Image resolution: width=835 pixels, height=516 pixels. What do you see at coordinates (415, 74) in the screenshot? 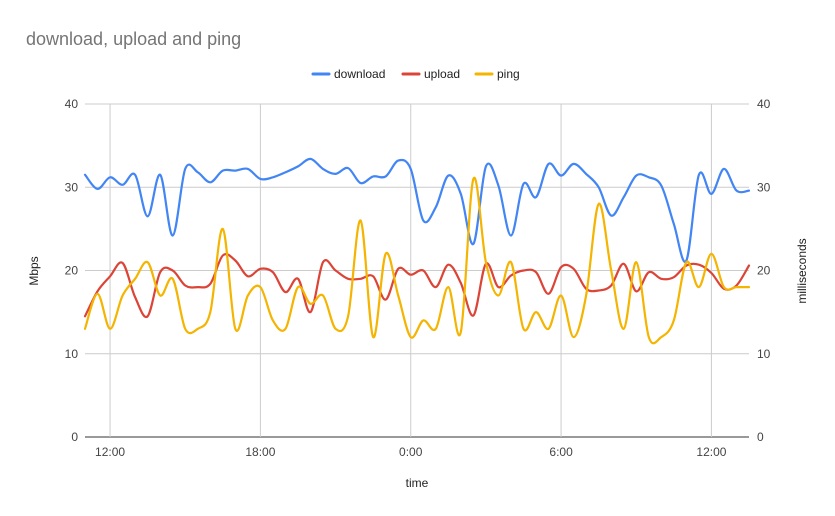
I see `legend: download upload ping` at bounding box center [415, 74].